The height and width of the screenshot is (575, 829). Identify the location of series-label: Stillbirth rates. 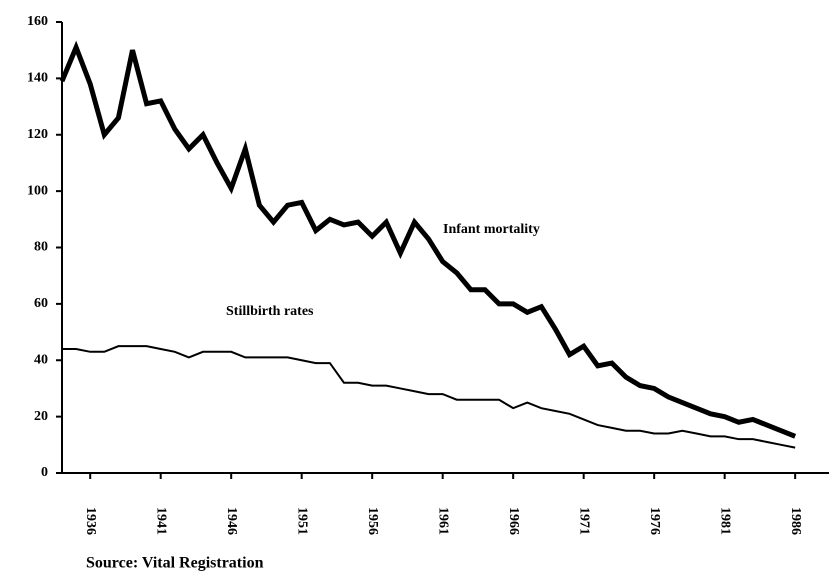
(270, 311).